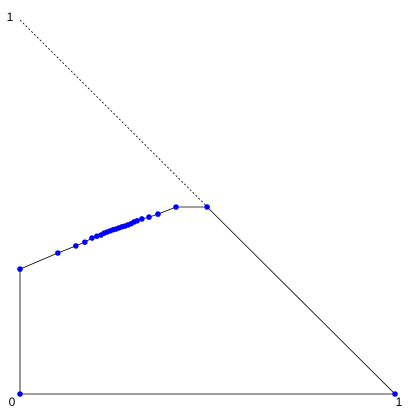 The image size is (415, 415). Describe the element at coordinates (12, 402) in the screenshot. I see `x-tick-label: 0` at that location.